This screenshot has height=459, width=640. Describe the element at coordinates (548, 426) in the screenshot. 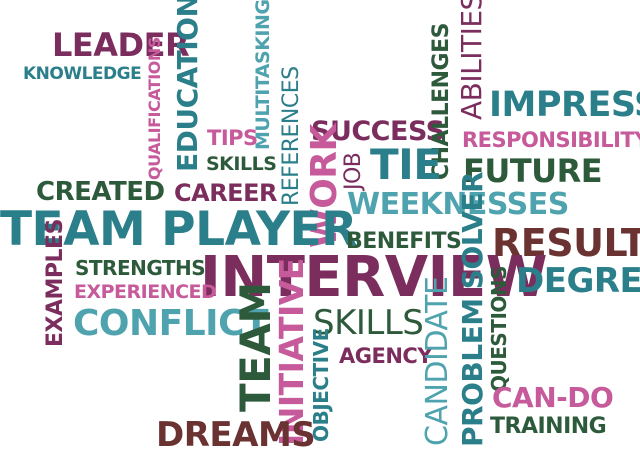

I see `word-training: TRAINING` at that location.